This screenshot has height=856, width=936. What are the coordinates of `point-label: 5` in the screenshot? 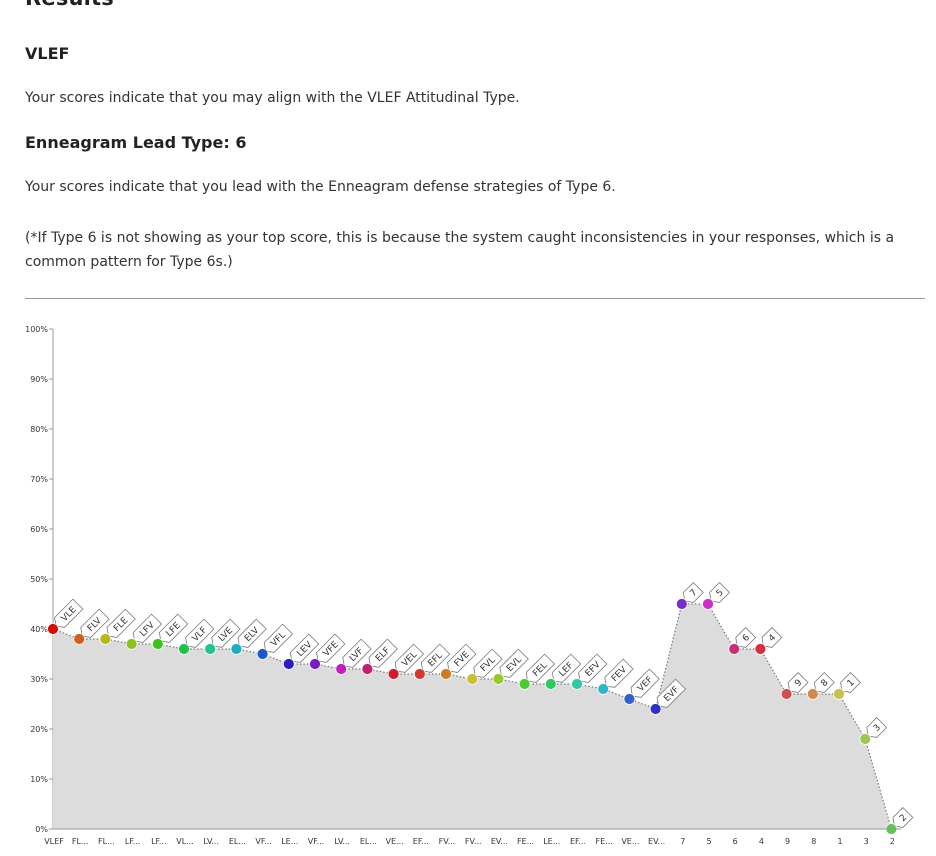 It's located at (720, 593).